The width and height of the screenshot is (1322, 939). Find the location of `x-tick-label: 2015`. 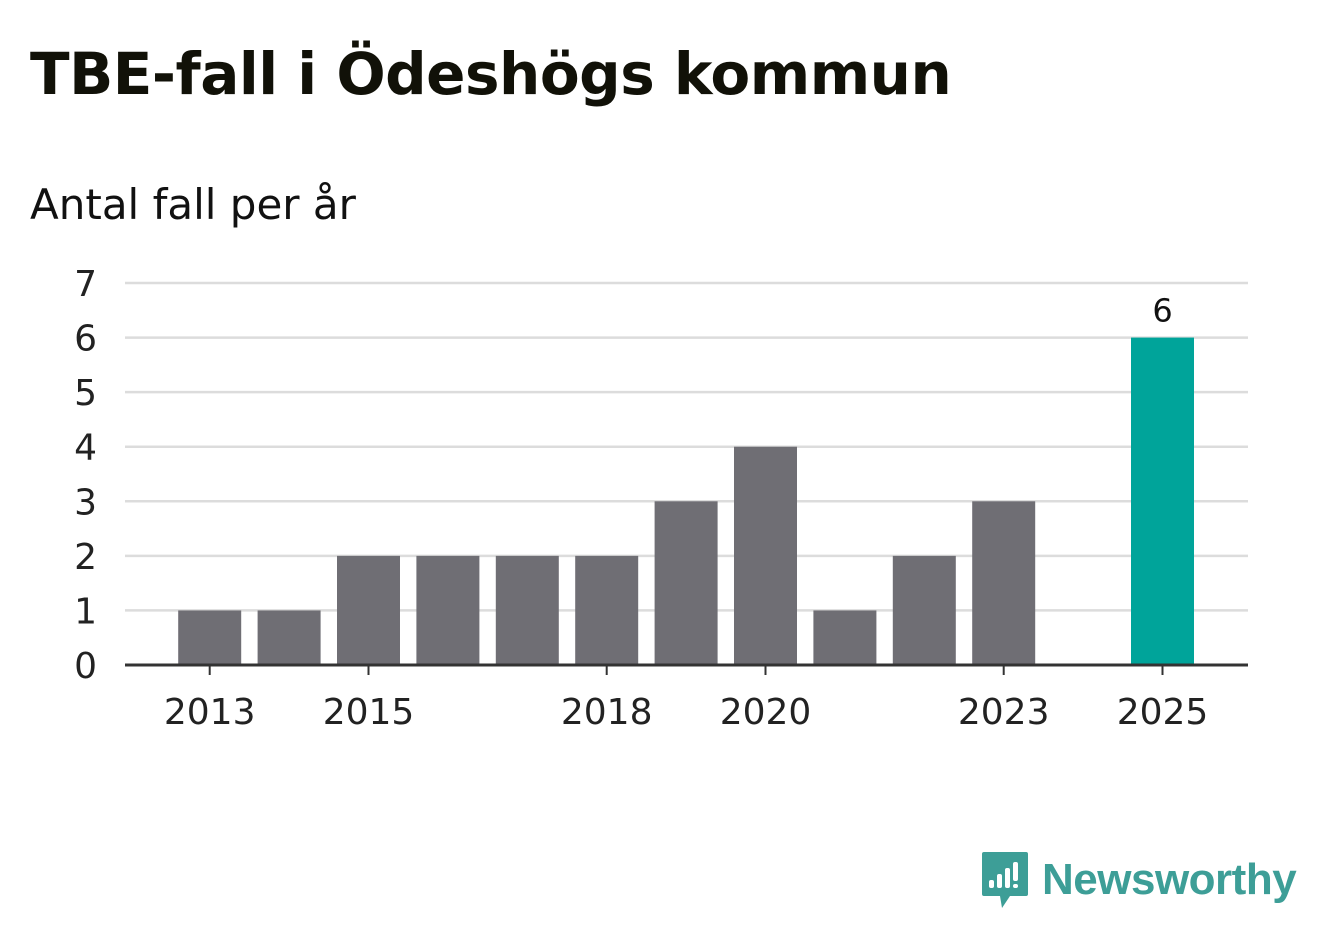

x-tick-label: 2015 is located at coordinates (369, 712).